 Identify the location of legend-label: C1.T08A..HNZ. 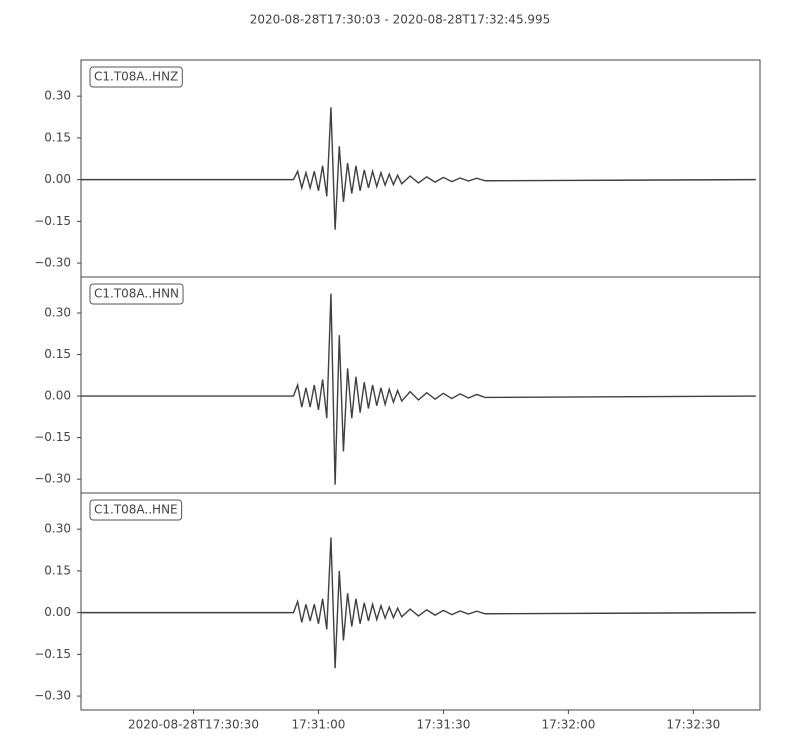
(136, 77).